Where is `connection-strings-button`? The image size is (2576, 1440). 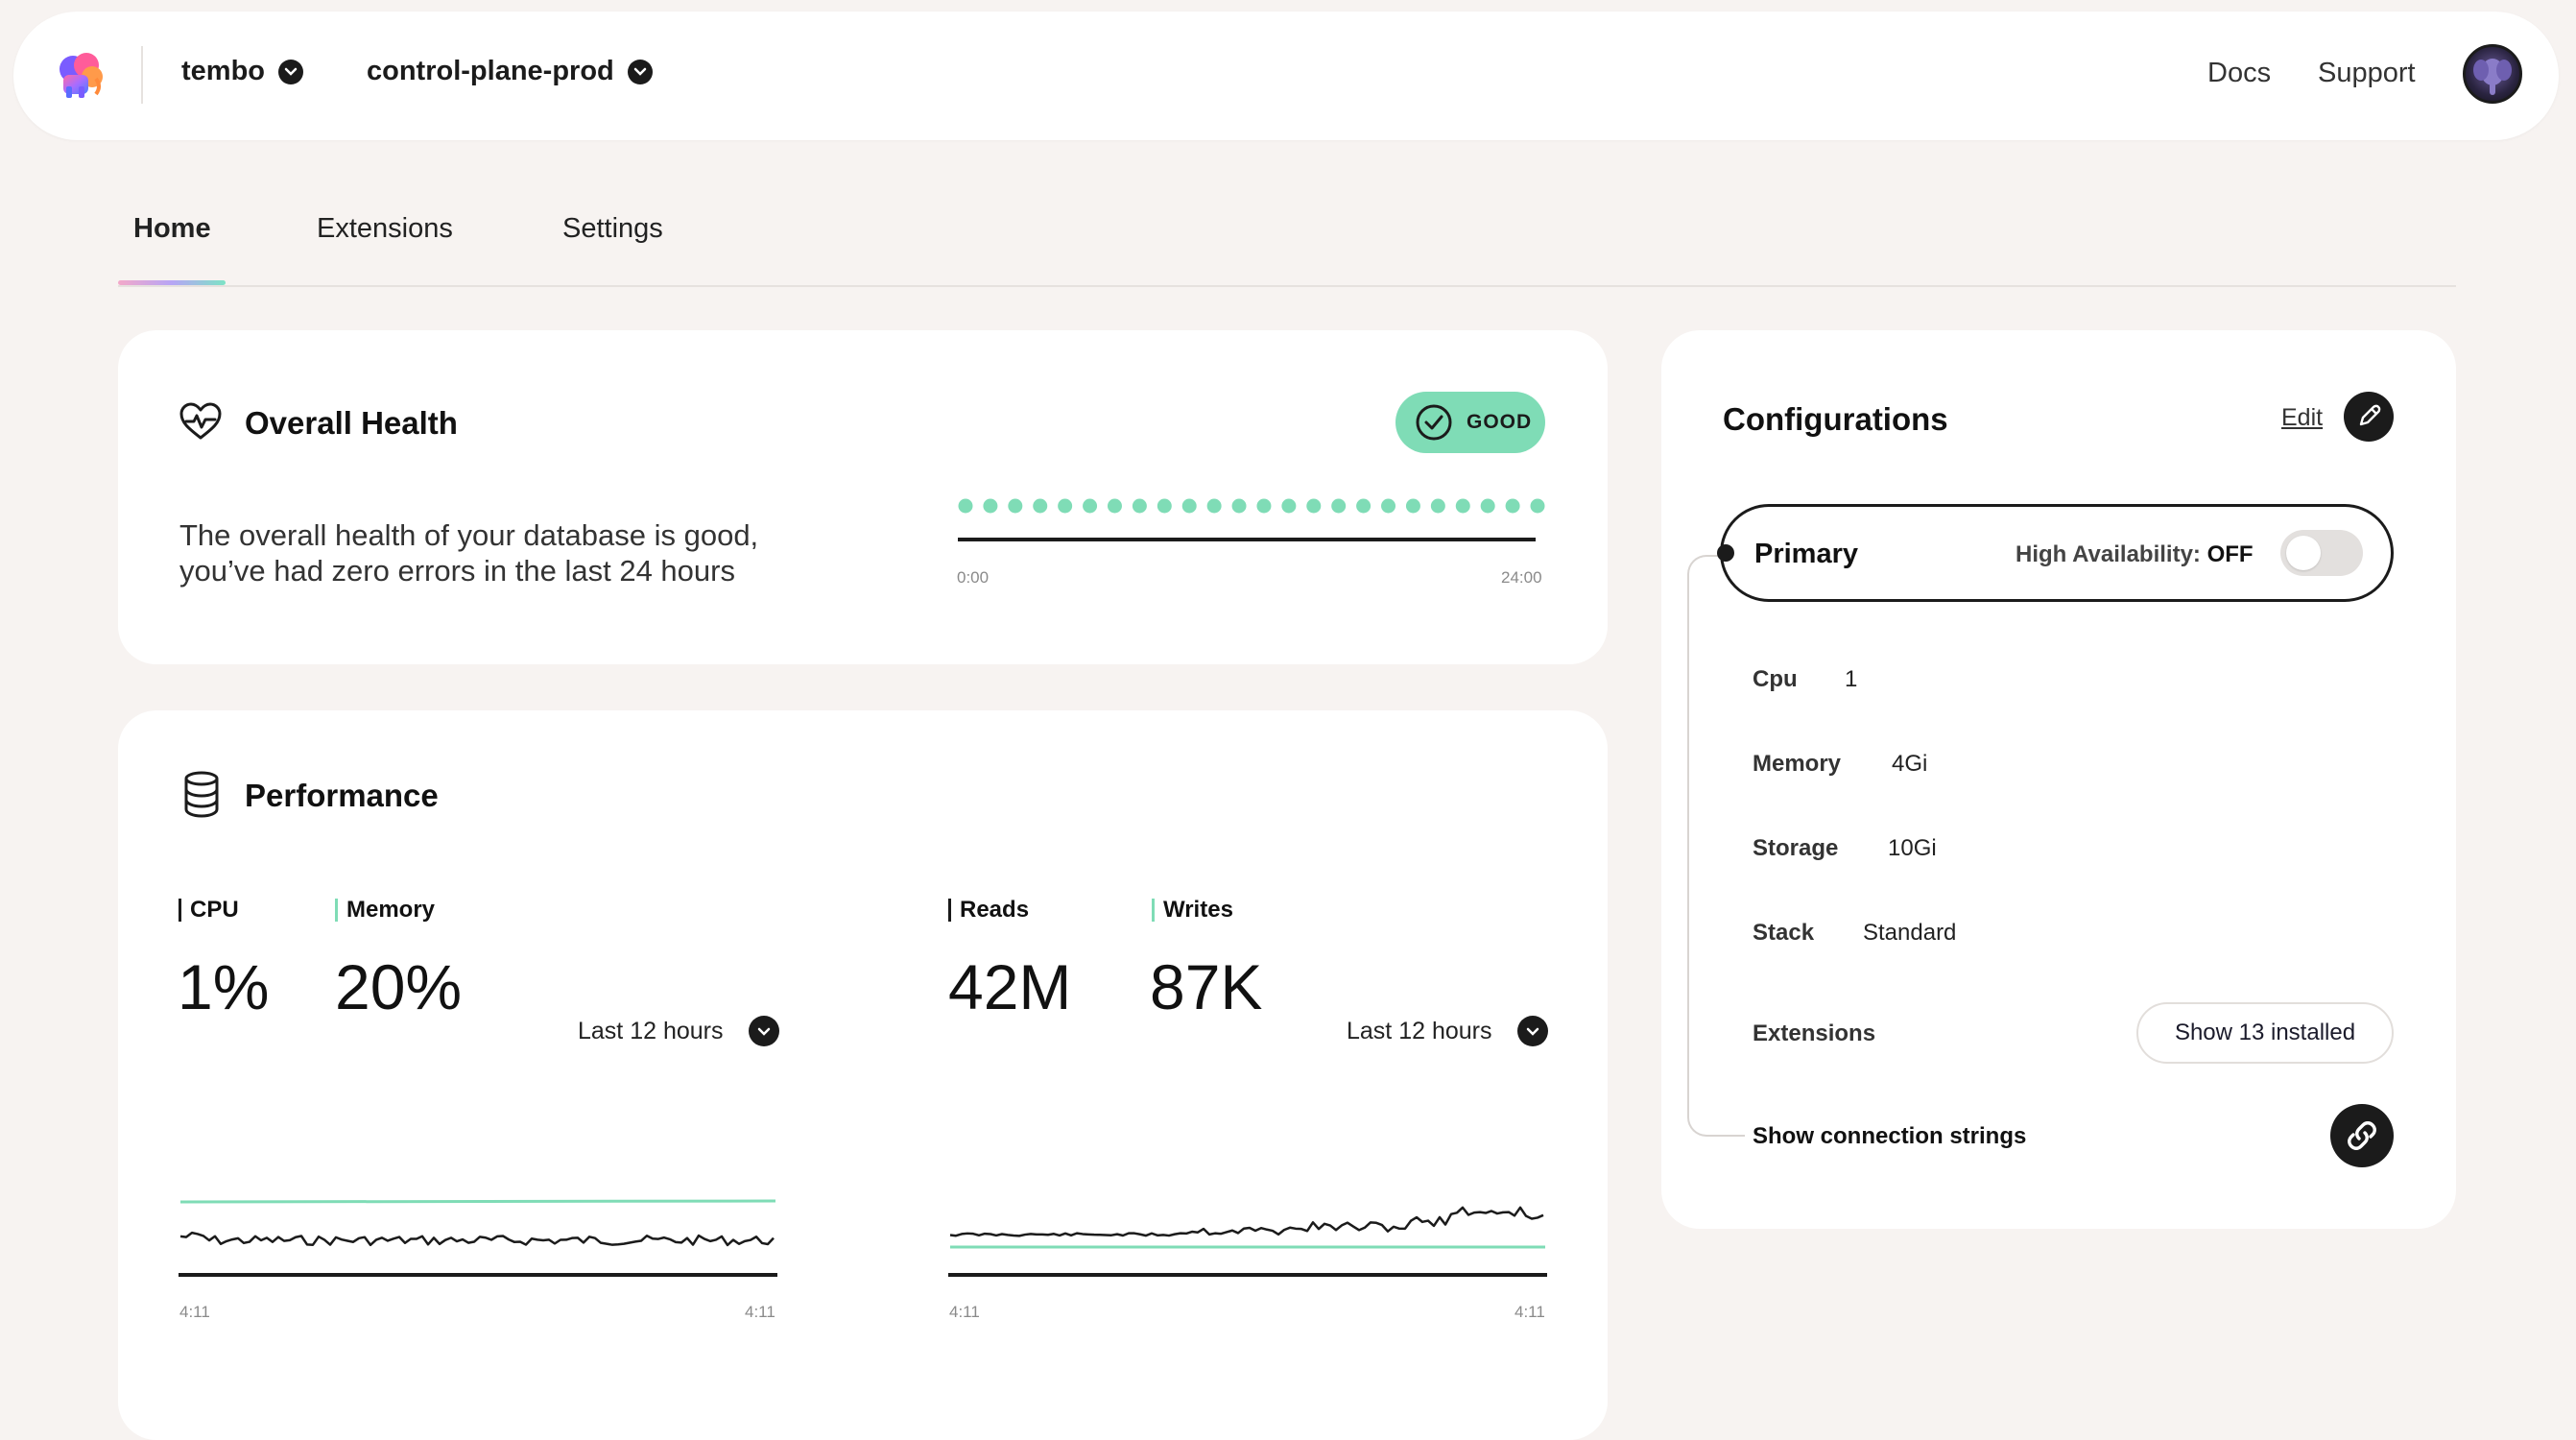 connection-strings-button is located at coordinates (2362, 1135).